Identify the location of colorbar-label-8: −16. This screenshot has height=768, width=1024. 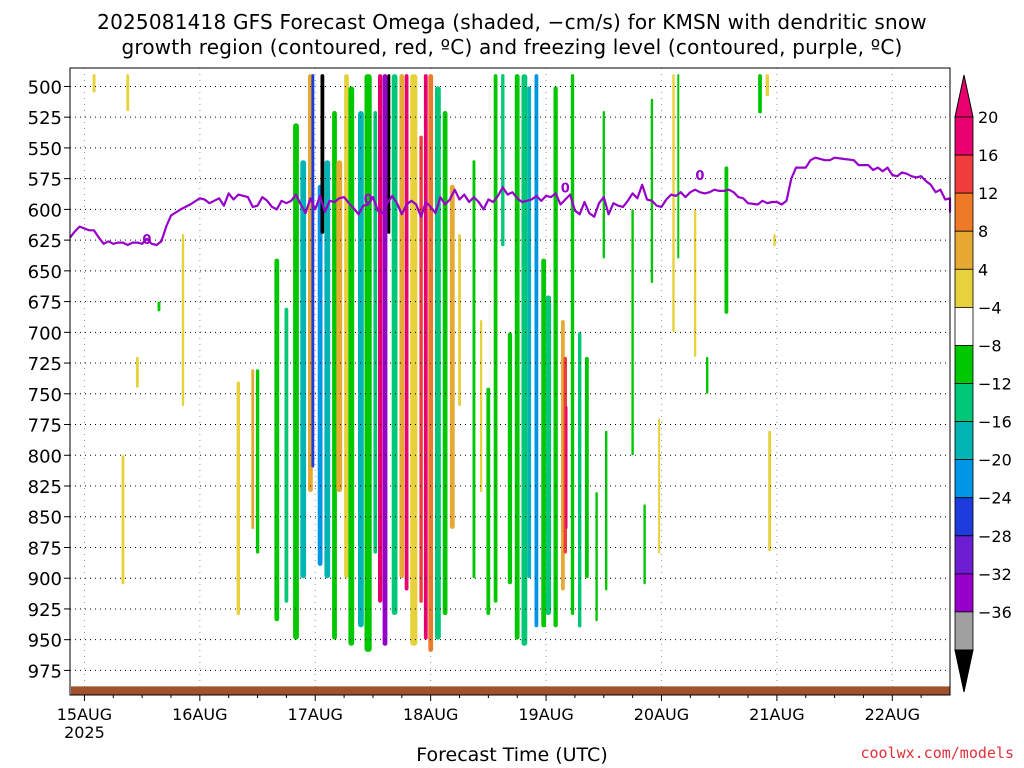
(995, 422).